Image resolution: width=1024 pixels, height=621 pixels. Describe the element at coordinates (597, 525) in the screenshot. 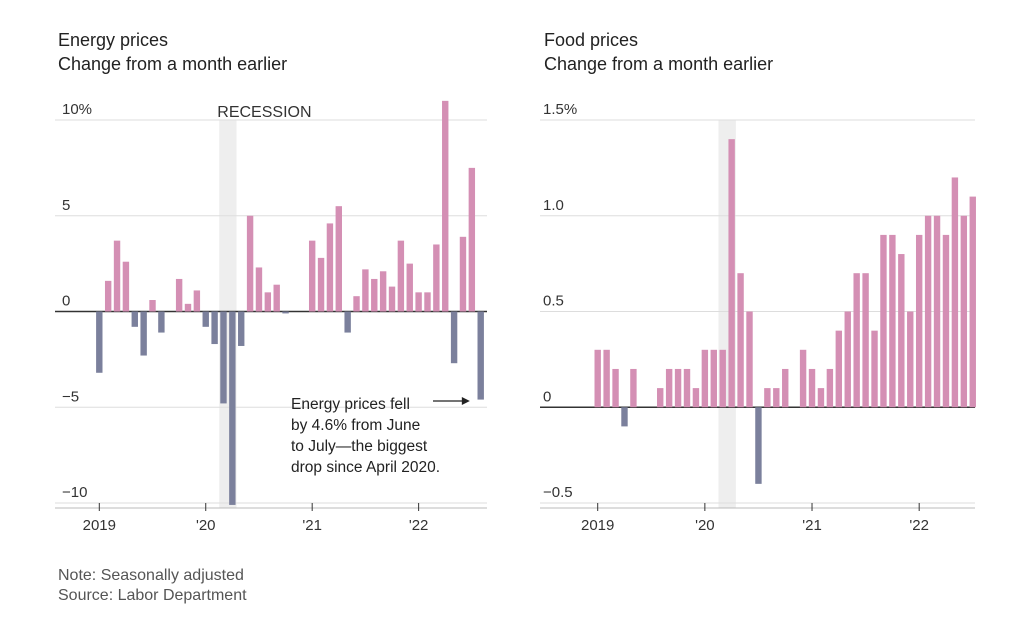

I see `food-x-tick-label: 2019` at that location.